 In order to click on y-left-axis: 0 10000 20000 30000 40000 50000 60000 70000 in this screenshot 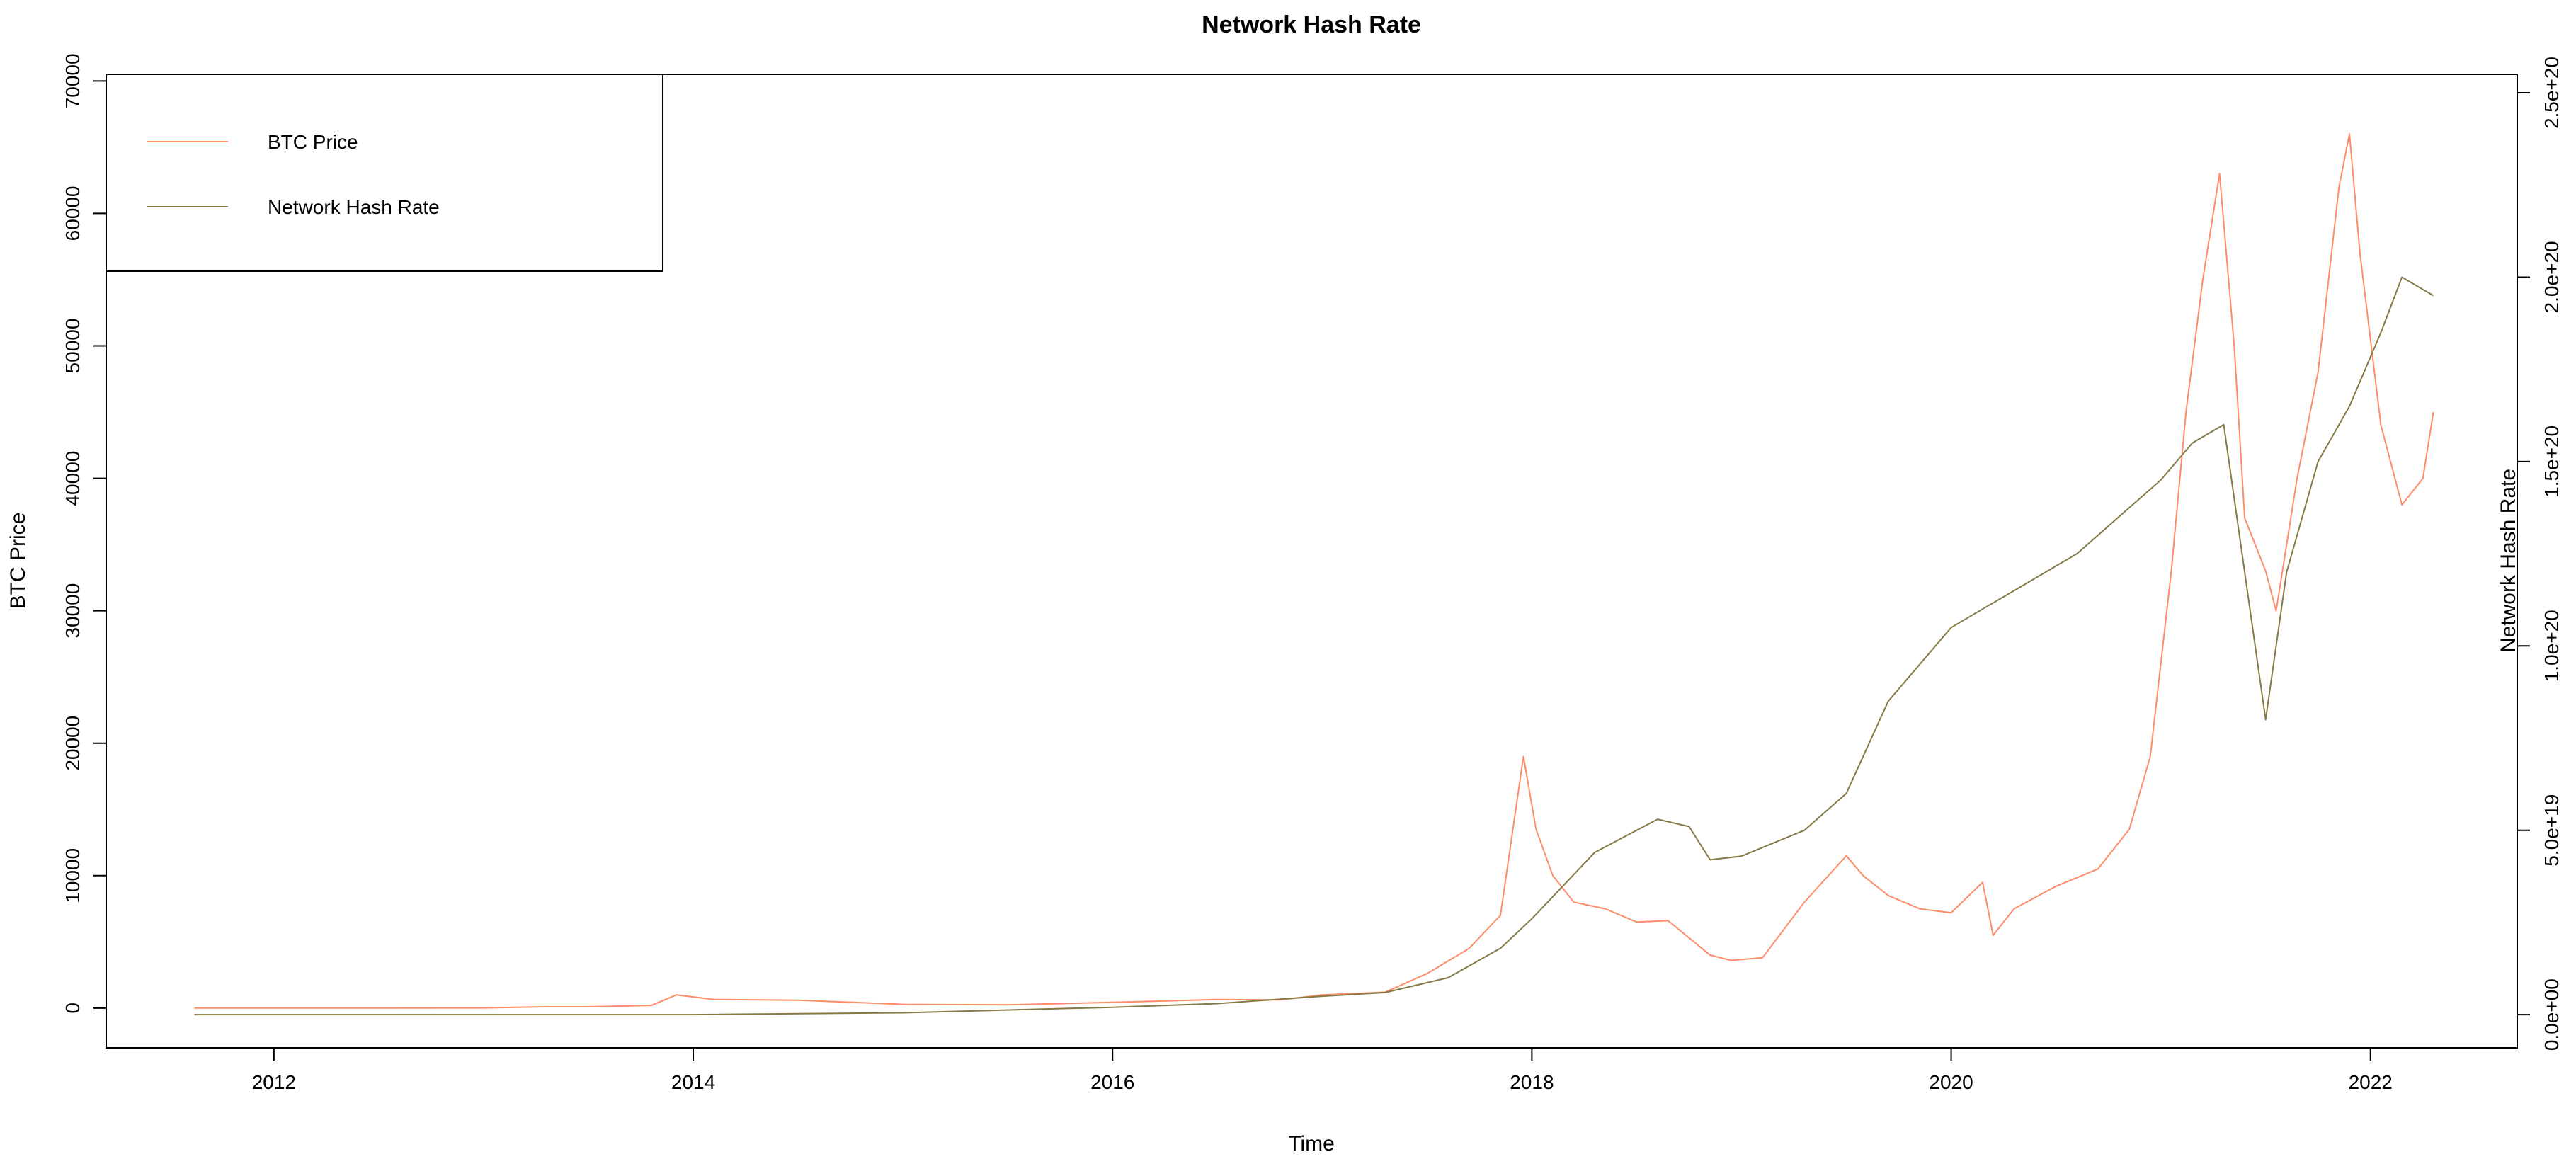, I will do `click(84, 534)`.